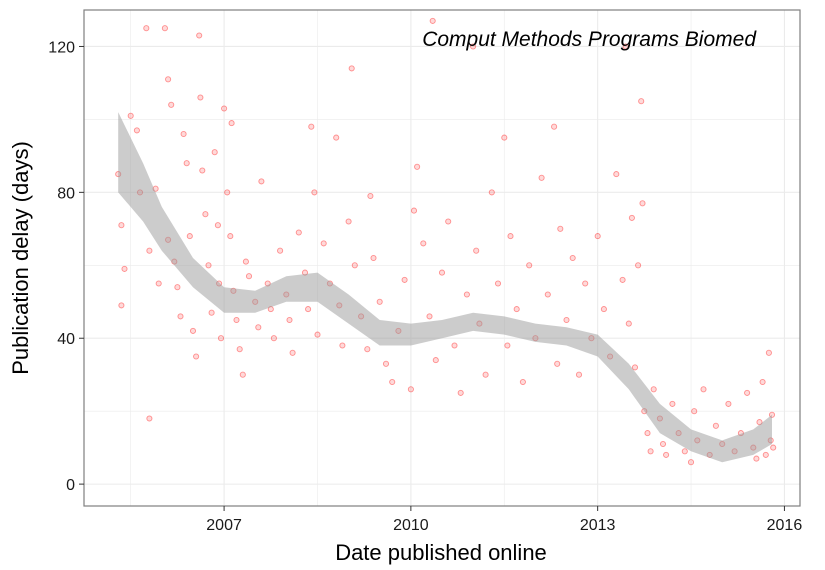 Image resolution: width=825 pixels, height=570 pixels. I want to click on y-tick-label: 40, so click(66, 339).